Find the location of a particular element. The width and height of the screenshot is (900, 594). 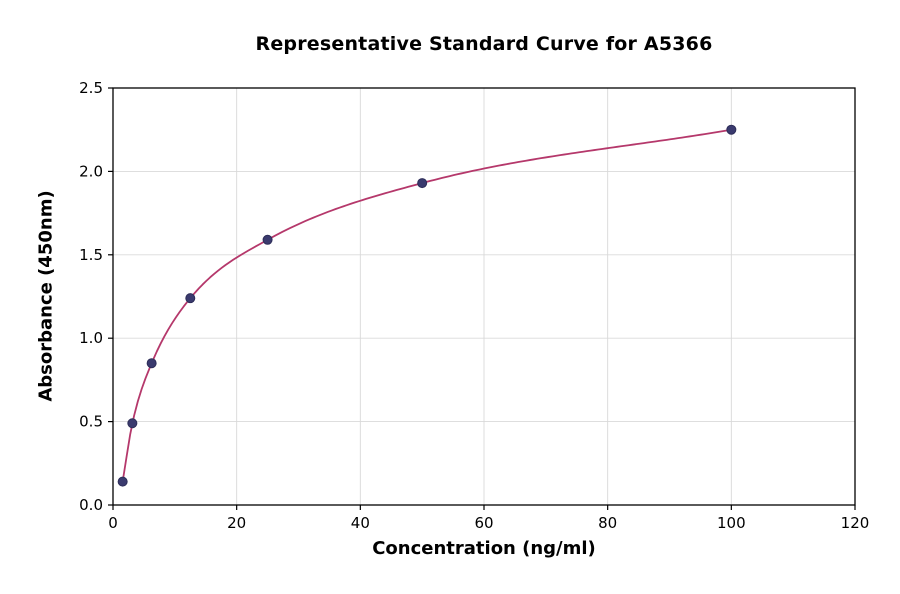

x-tick-label: 40 is located at coordinates (360, 523).